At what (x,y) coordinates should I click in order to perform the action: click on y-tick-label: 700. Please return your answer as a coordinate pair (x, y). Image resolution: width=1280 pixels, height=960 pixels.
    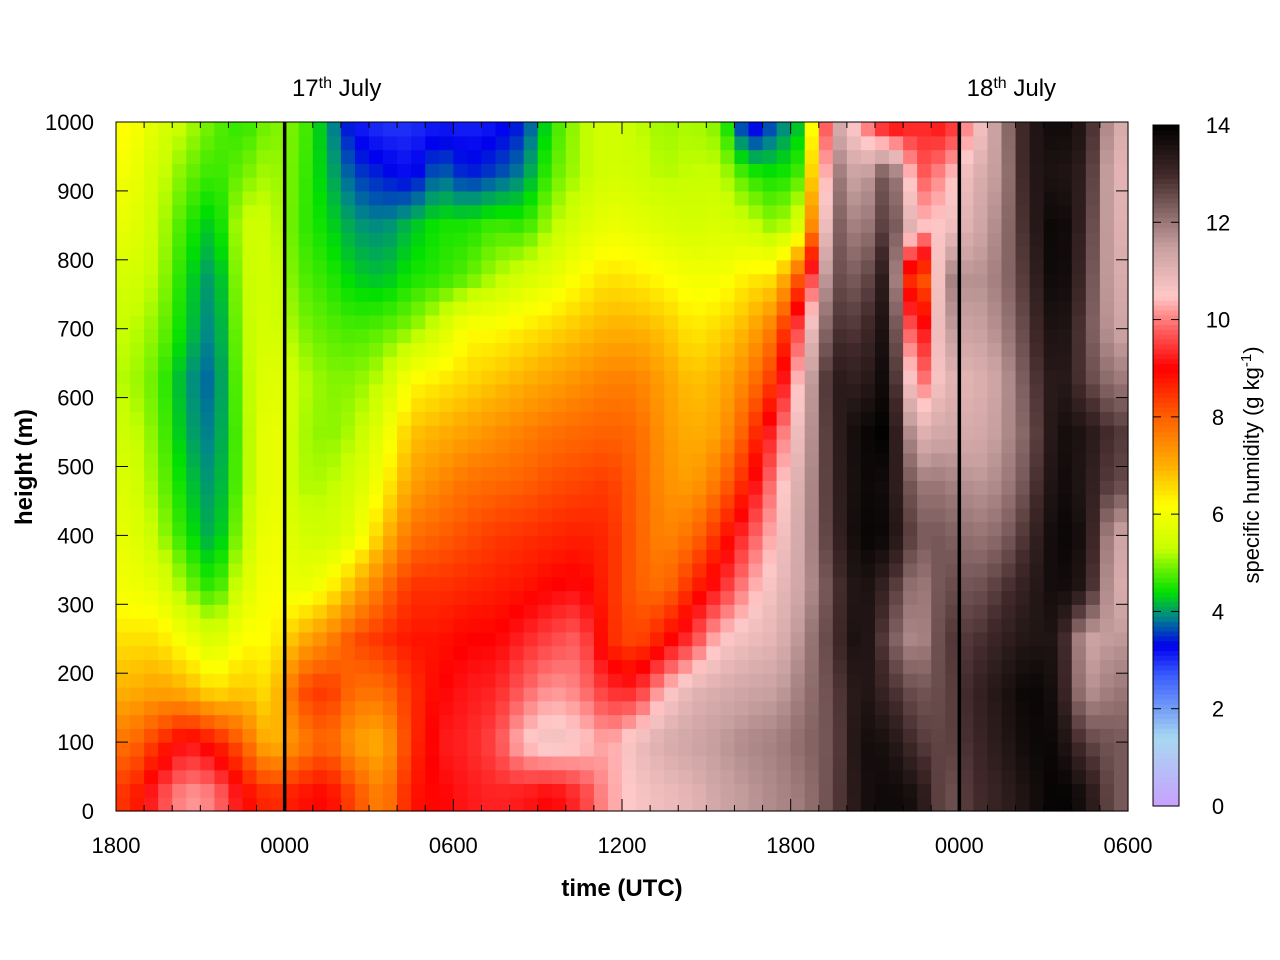
    Looking at the image, I should click on (75, 329).